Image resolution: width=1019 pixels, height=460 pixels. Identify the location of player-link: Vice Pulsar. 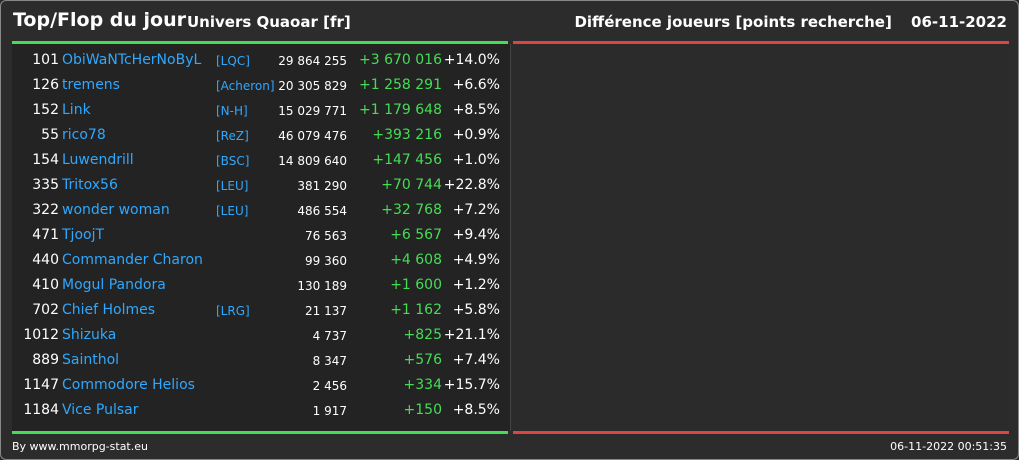
(100, 410).